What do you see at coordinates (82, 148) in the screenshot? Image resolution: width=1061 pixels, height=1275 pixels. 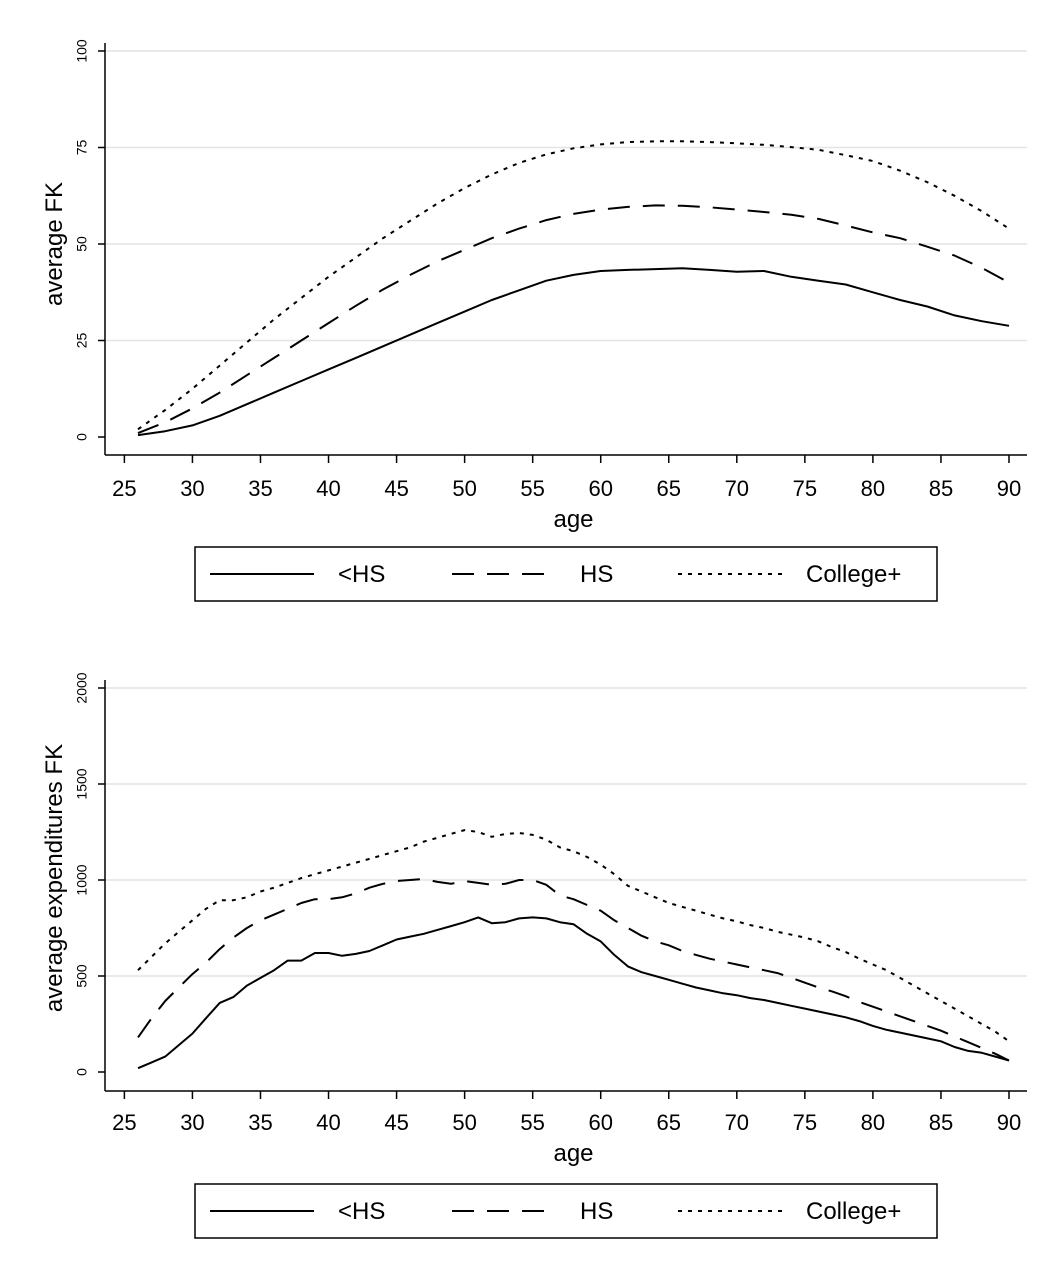 I see `y-tick-label: 75` at bounding box center [82, 148].